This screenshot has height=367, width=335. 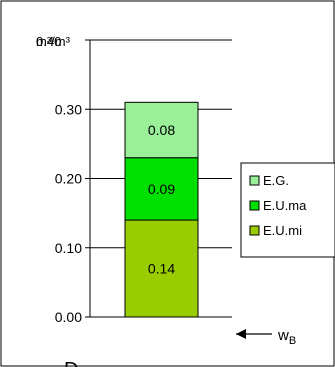 I want to click on y-tick-label-1: 0.10, so click(x=68, y=248).